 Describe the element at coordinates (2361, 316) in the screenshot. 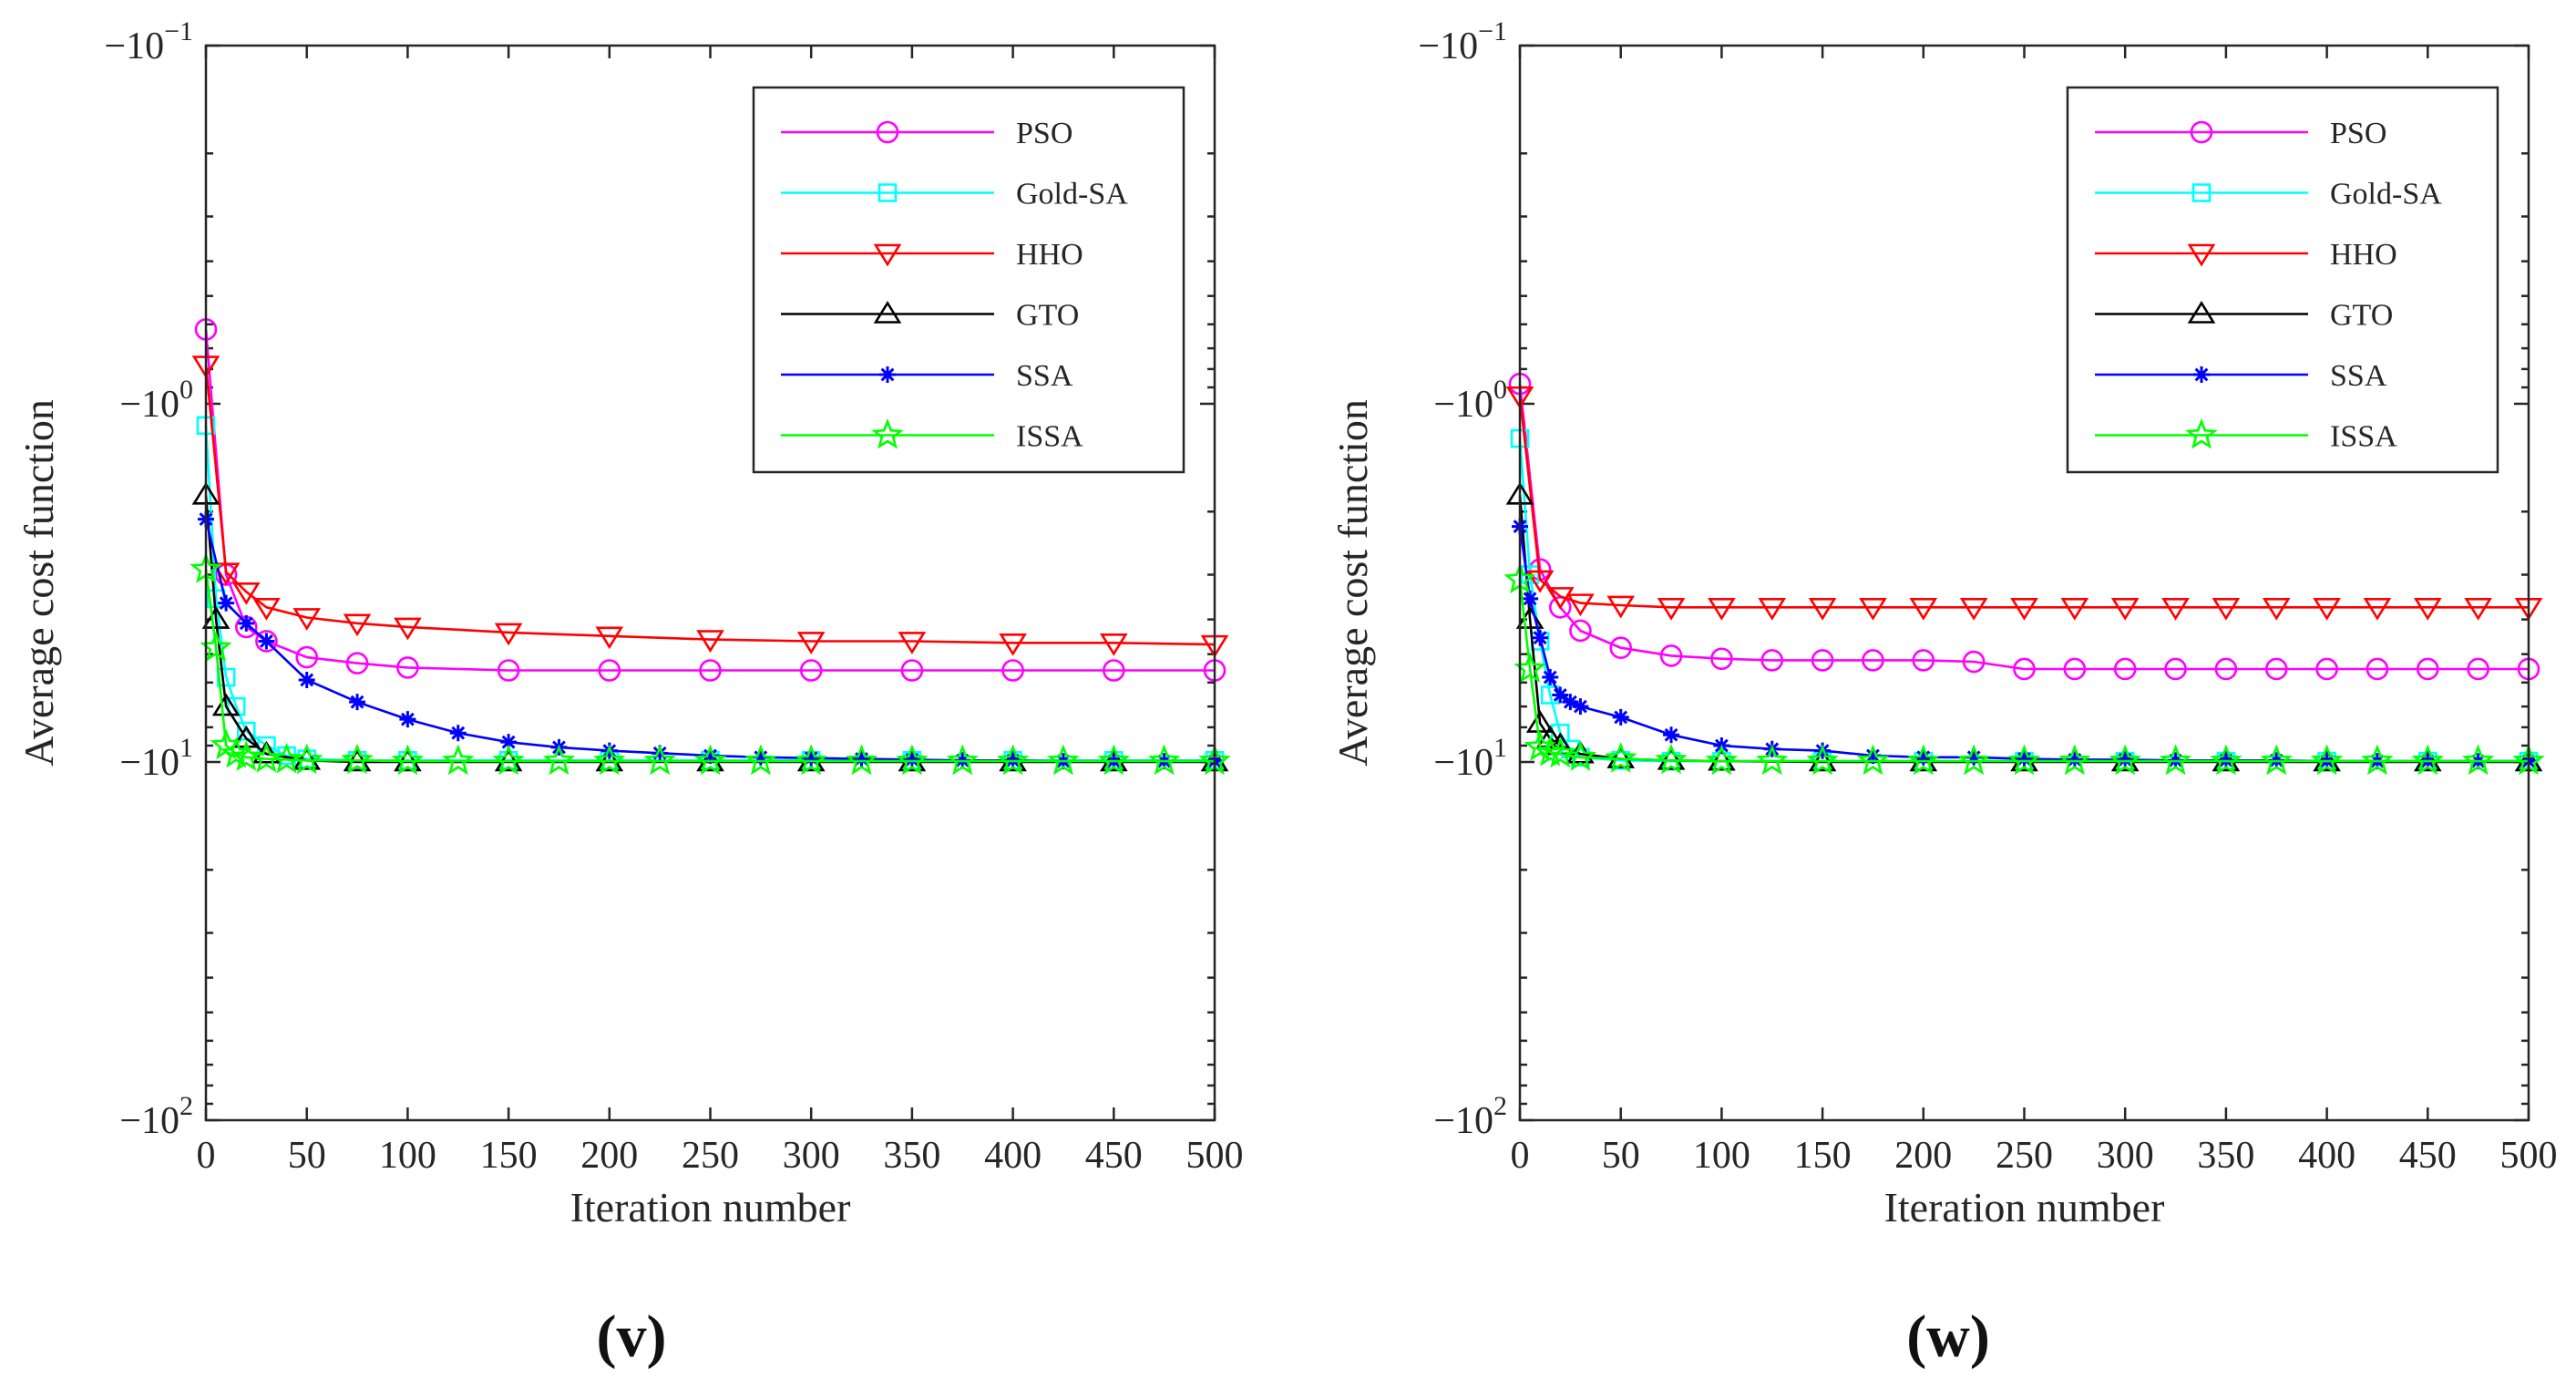

I see `legend-label: GTO` at that location.